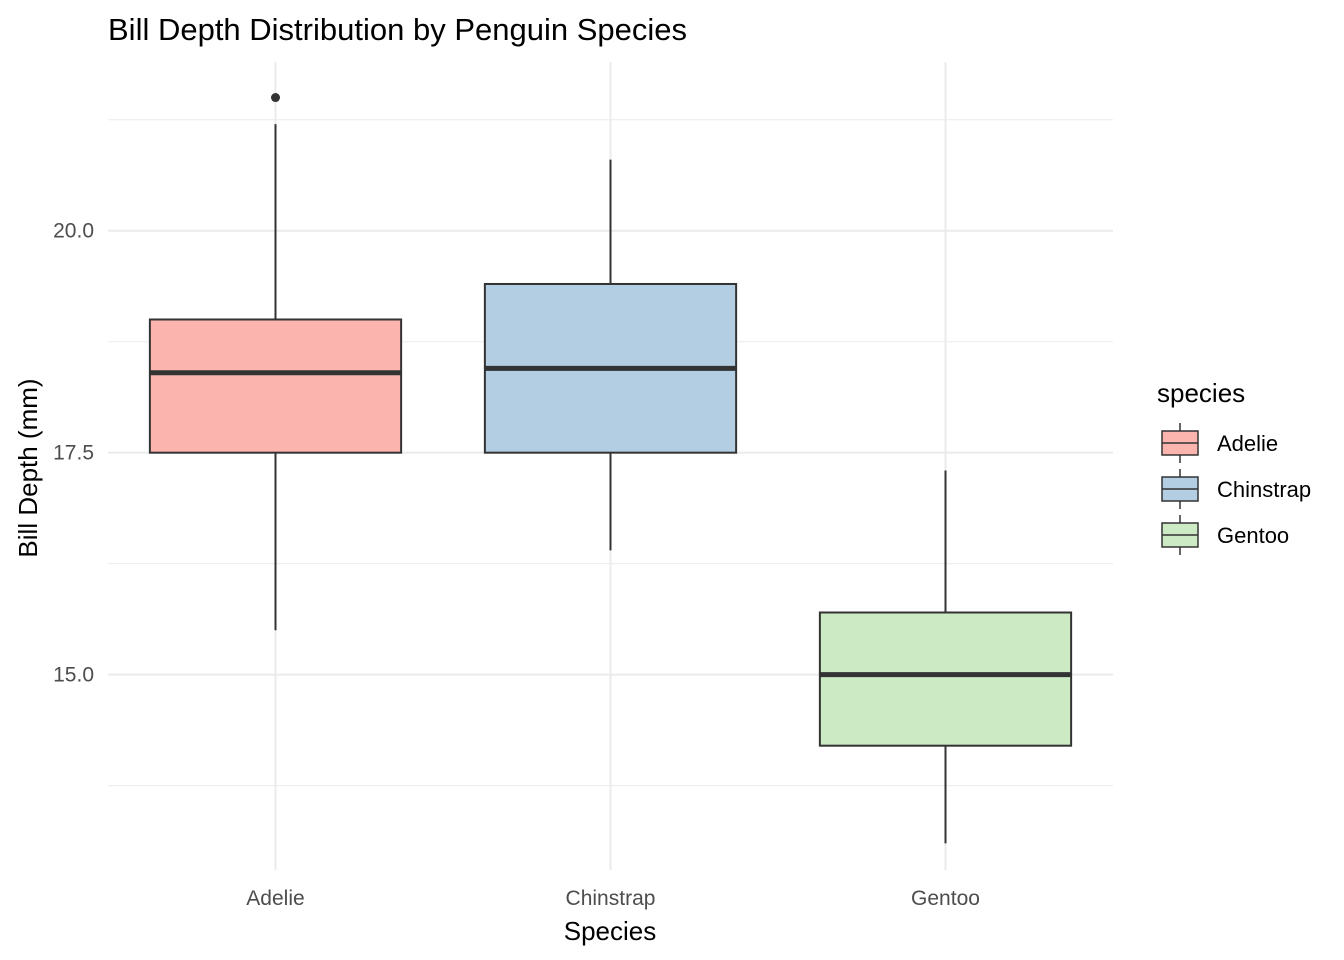  I want to click on legend-item-chinstrap: Chinstrap, so click(1236, 489).